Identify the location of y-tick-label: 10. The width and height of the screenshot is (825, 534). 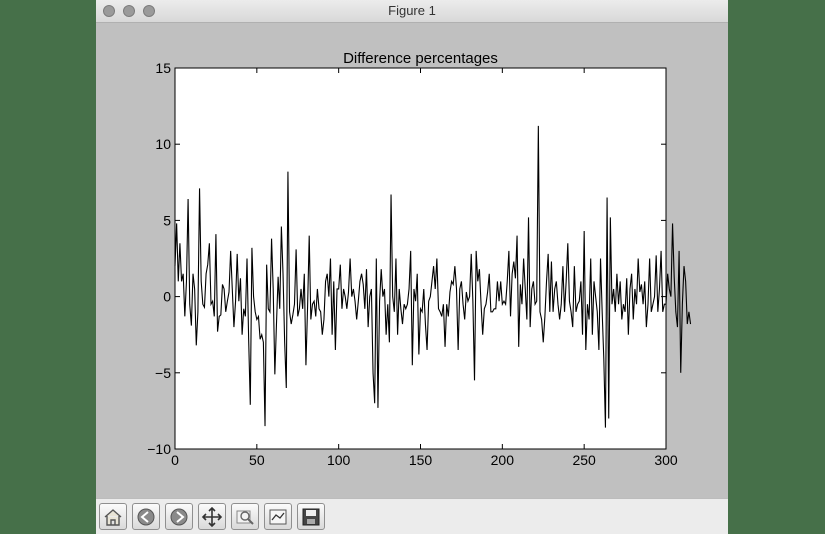
(163, 144).